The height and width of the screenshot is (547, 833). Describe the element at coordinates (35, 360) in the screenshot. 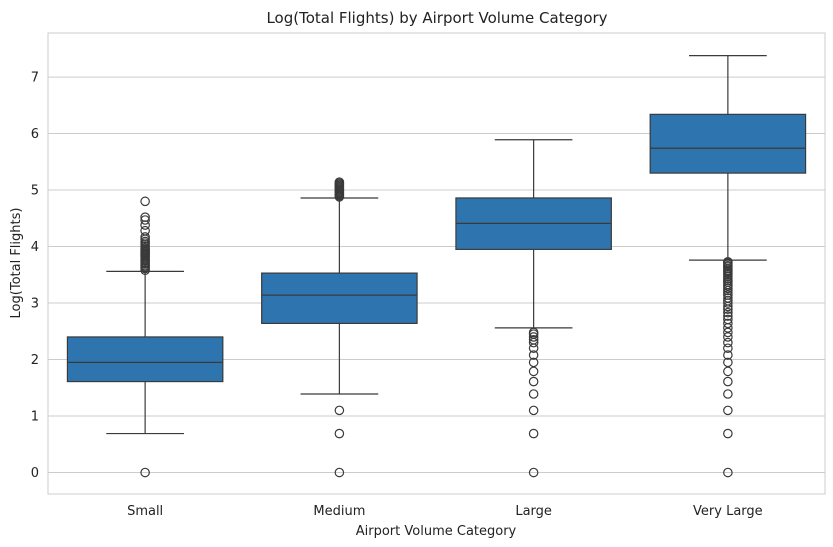

I see `y-tick-label: 2` at that location.